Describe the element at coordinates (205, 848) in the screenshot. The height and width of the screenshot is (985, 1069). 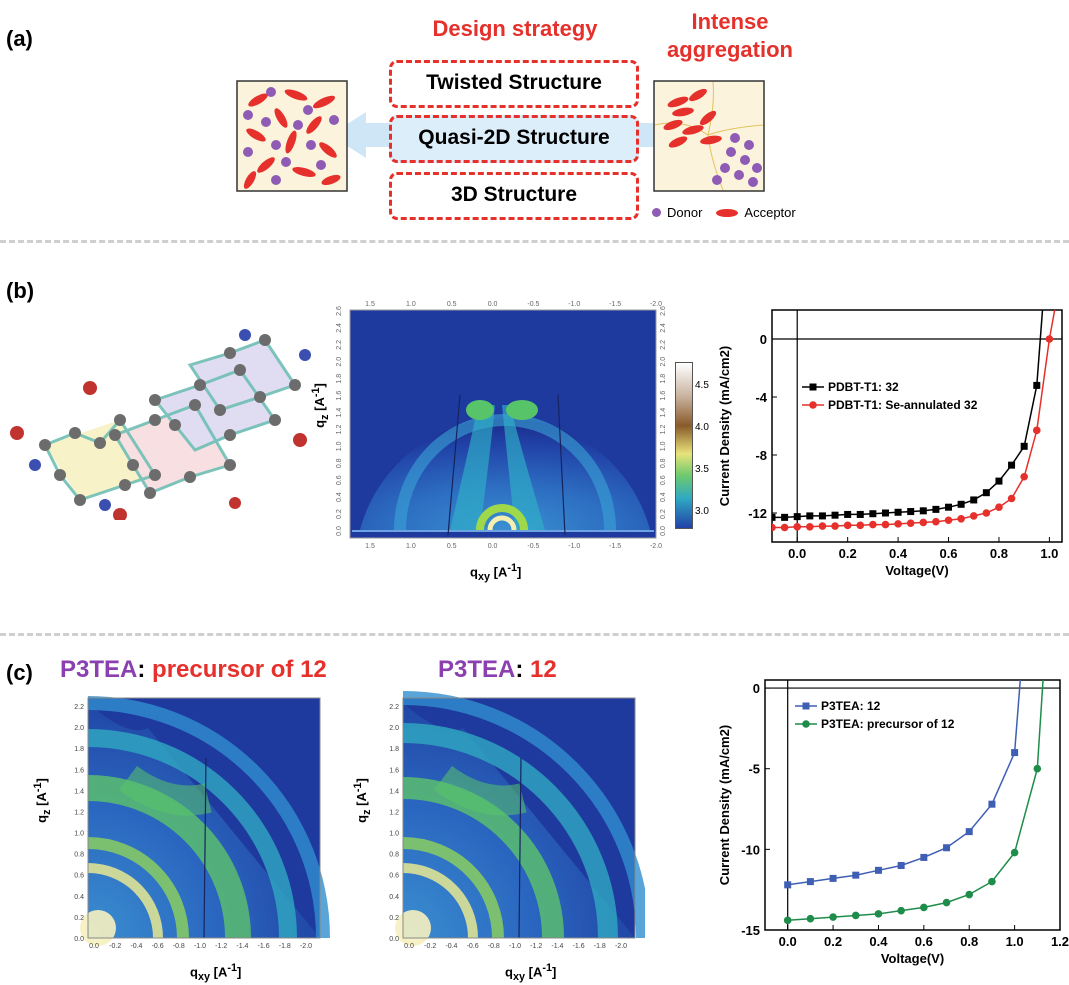
I see `detector-gap` at that location.